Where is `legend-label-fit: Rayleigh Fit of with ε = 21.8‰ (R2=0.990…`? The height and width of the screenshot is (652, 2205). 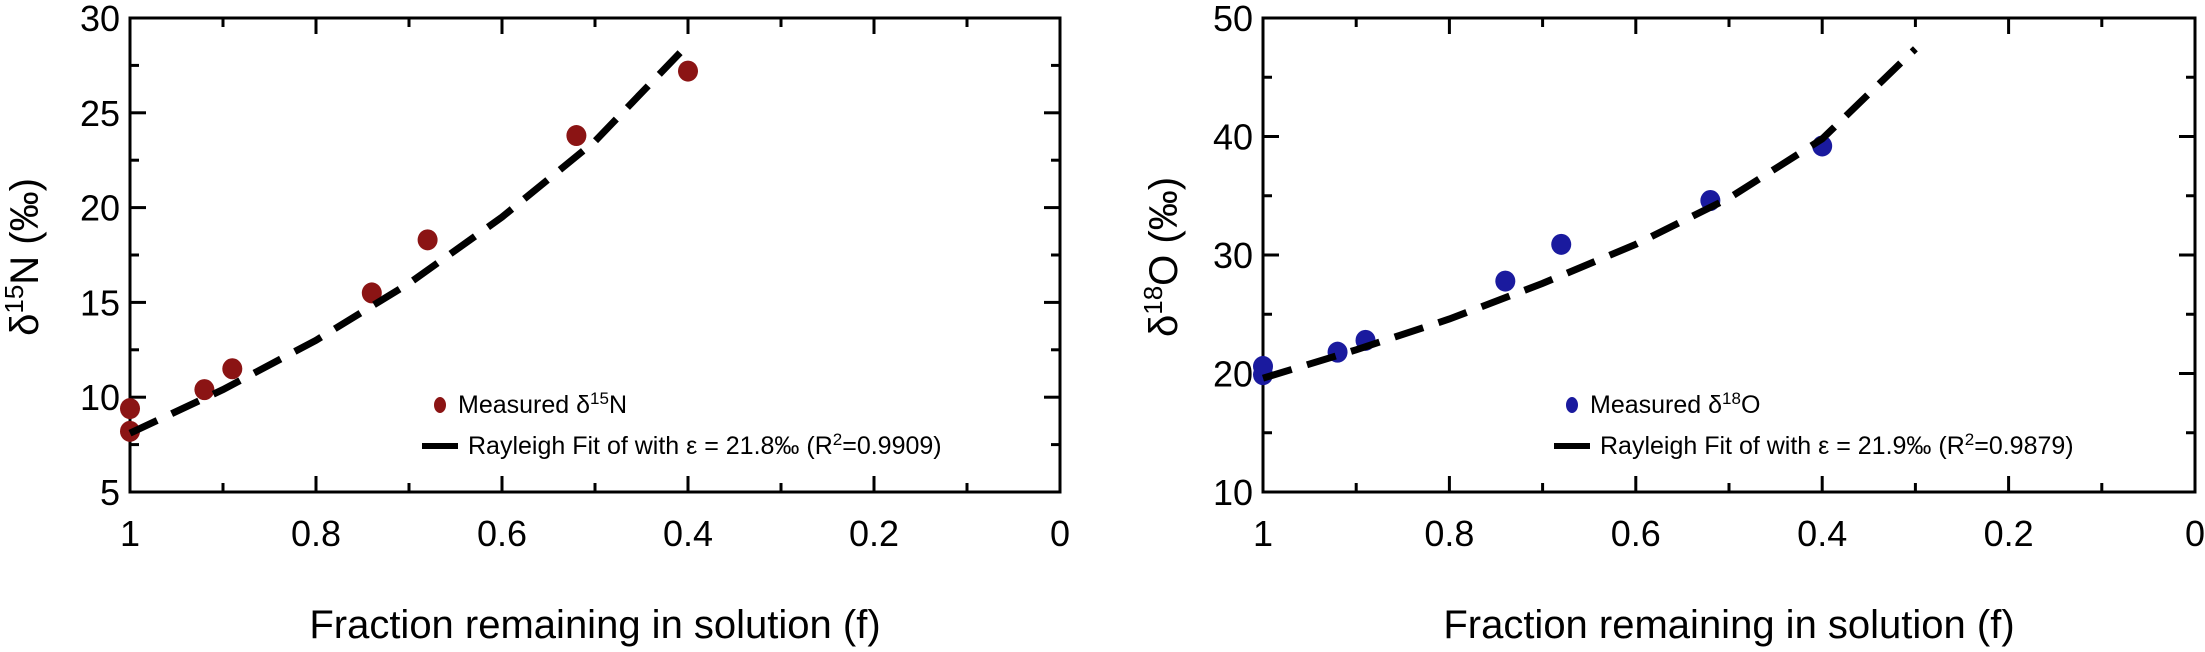
legend-label-fit: Rayleigh Fit of with ε = 21.8‰ (R2=0.990… is located at coordinates (705, 445).